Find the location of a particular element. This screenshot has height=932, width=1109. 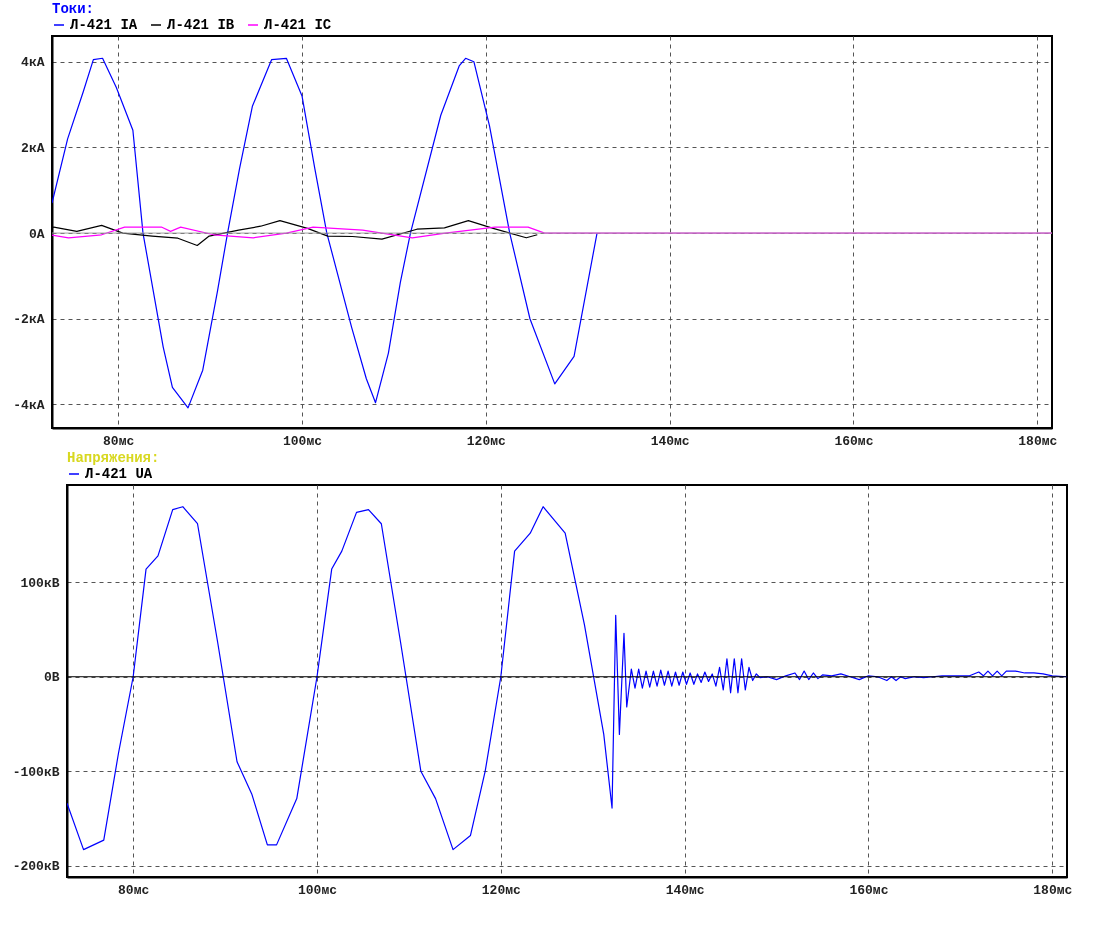

text: Л-421 IA is located at coordinates (104, 25).